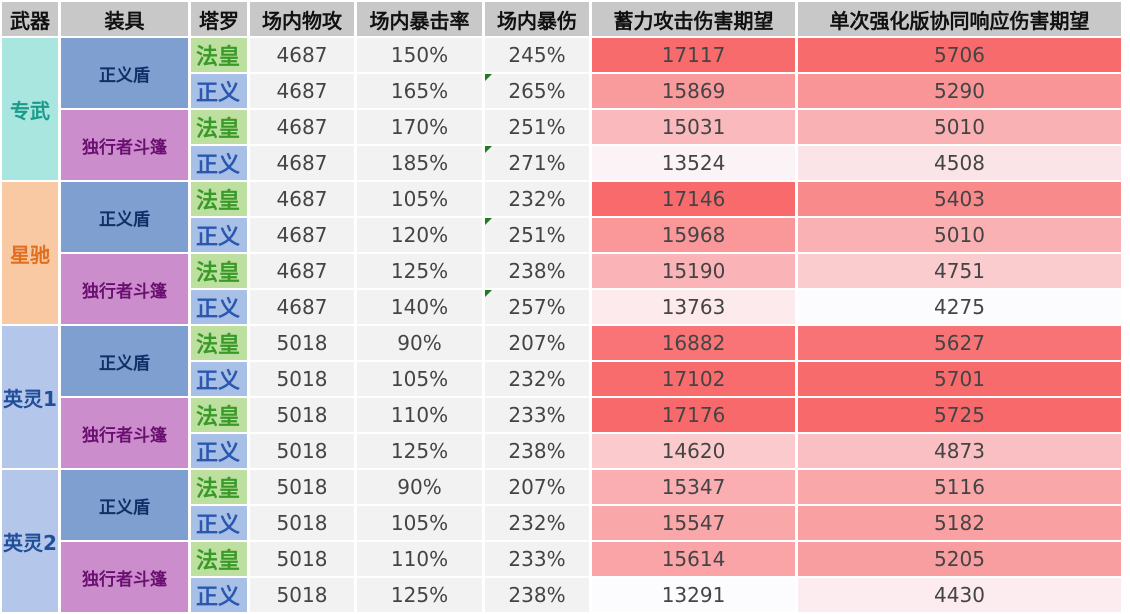 This screenshot has width=1130, height=614. Describe the element at coordinates (693, 343) in the screenshot. I see `charge-dmg-cell: 16882` at that location.